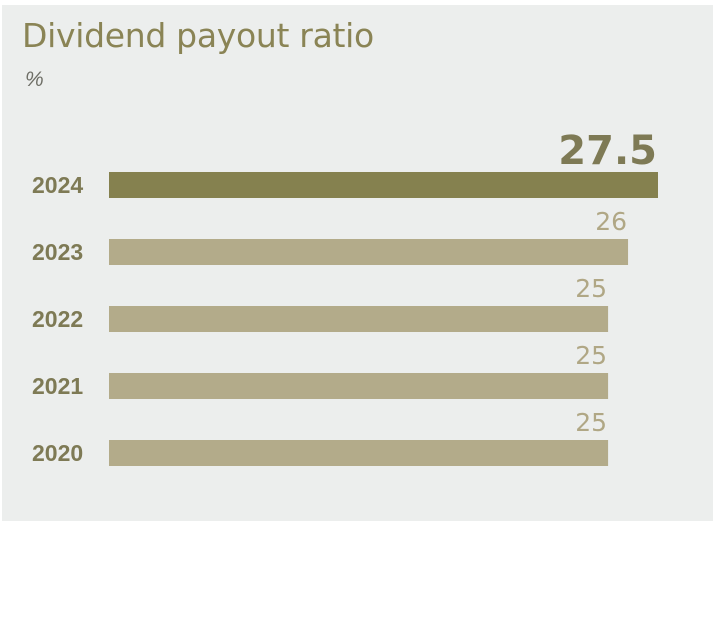 Image resolution: width=718 pixels, height=621 pixels. What do you see at coordinates (57, 386) in the screenshot?
I see `year-label-2021: 2021` at bounding box center [57, 386].